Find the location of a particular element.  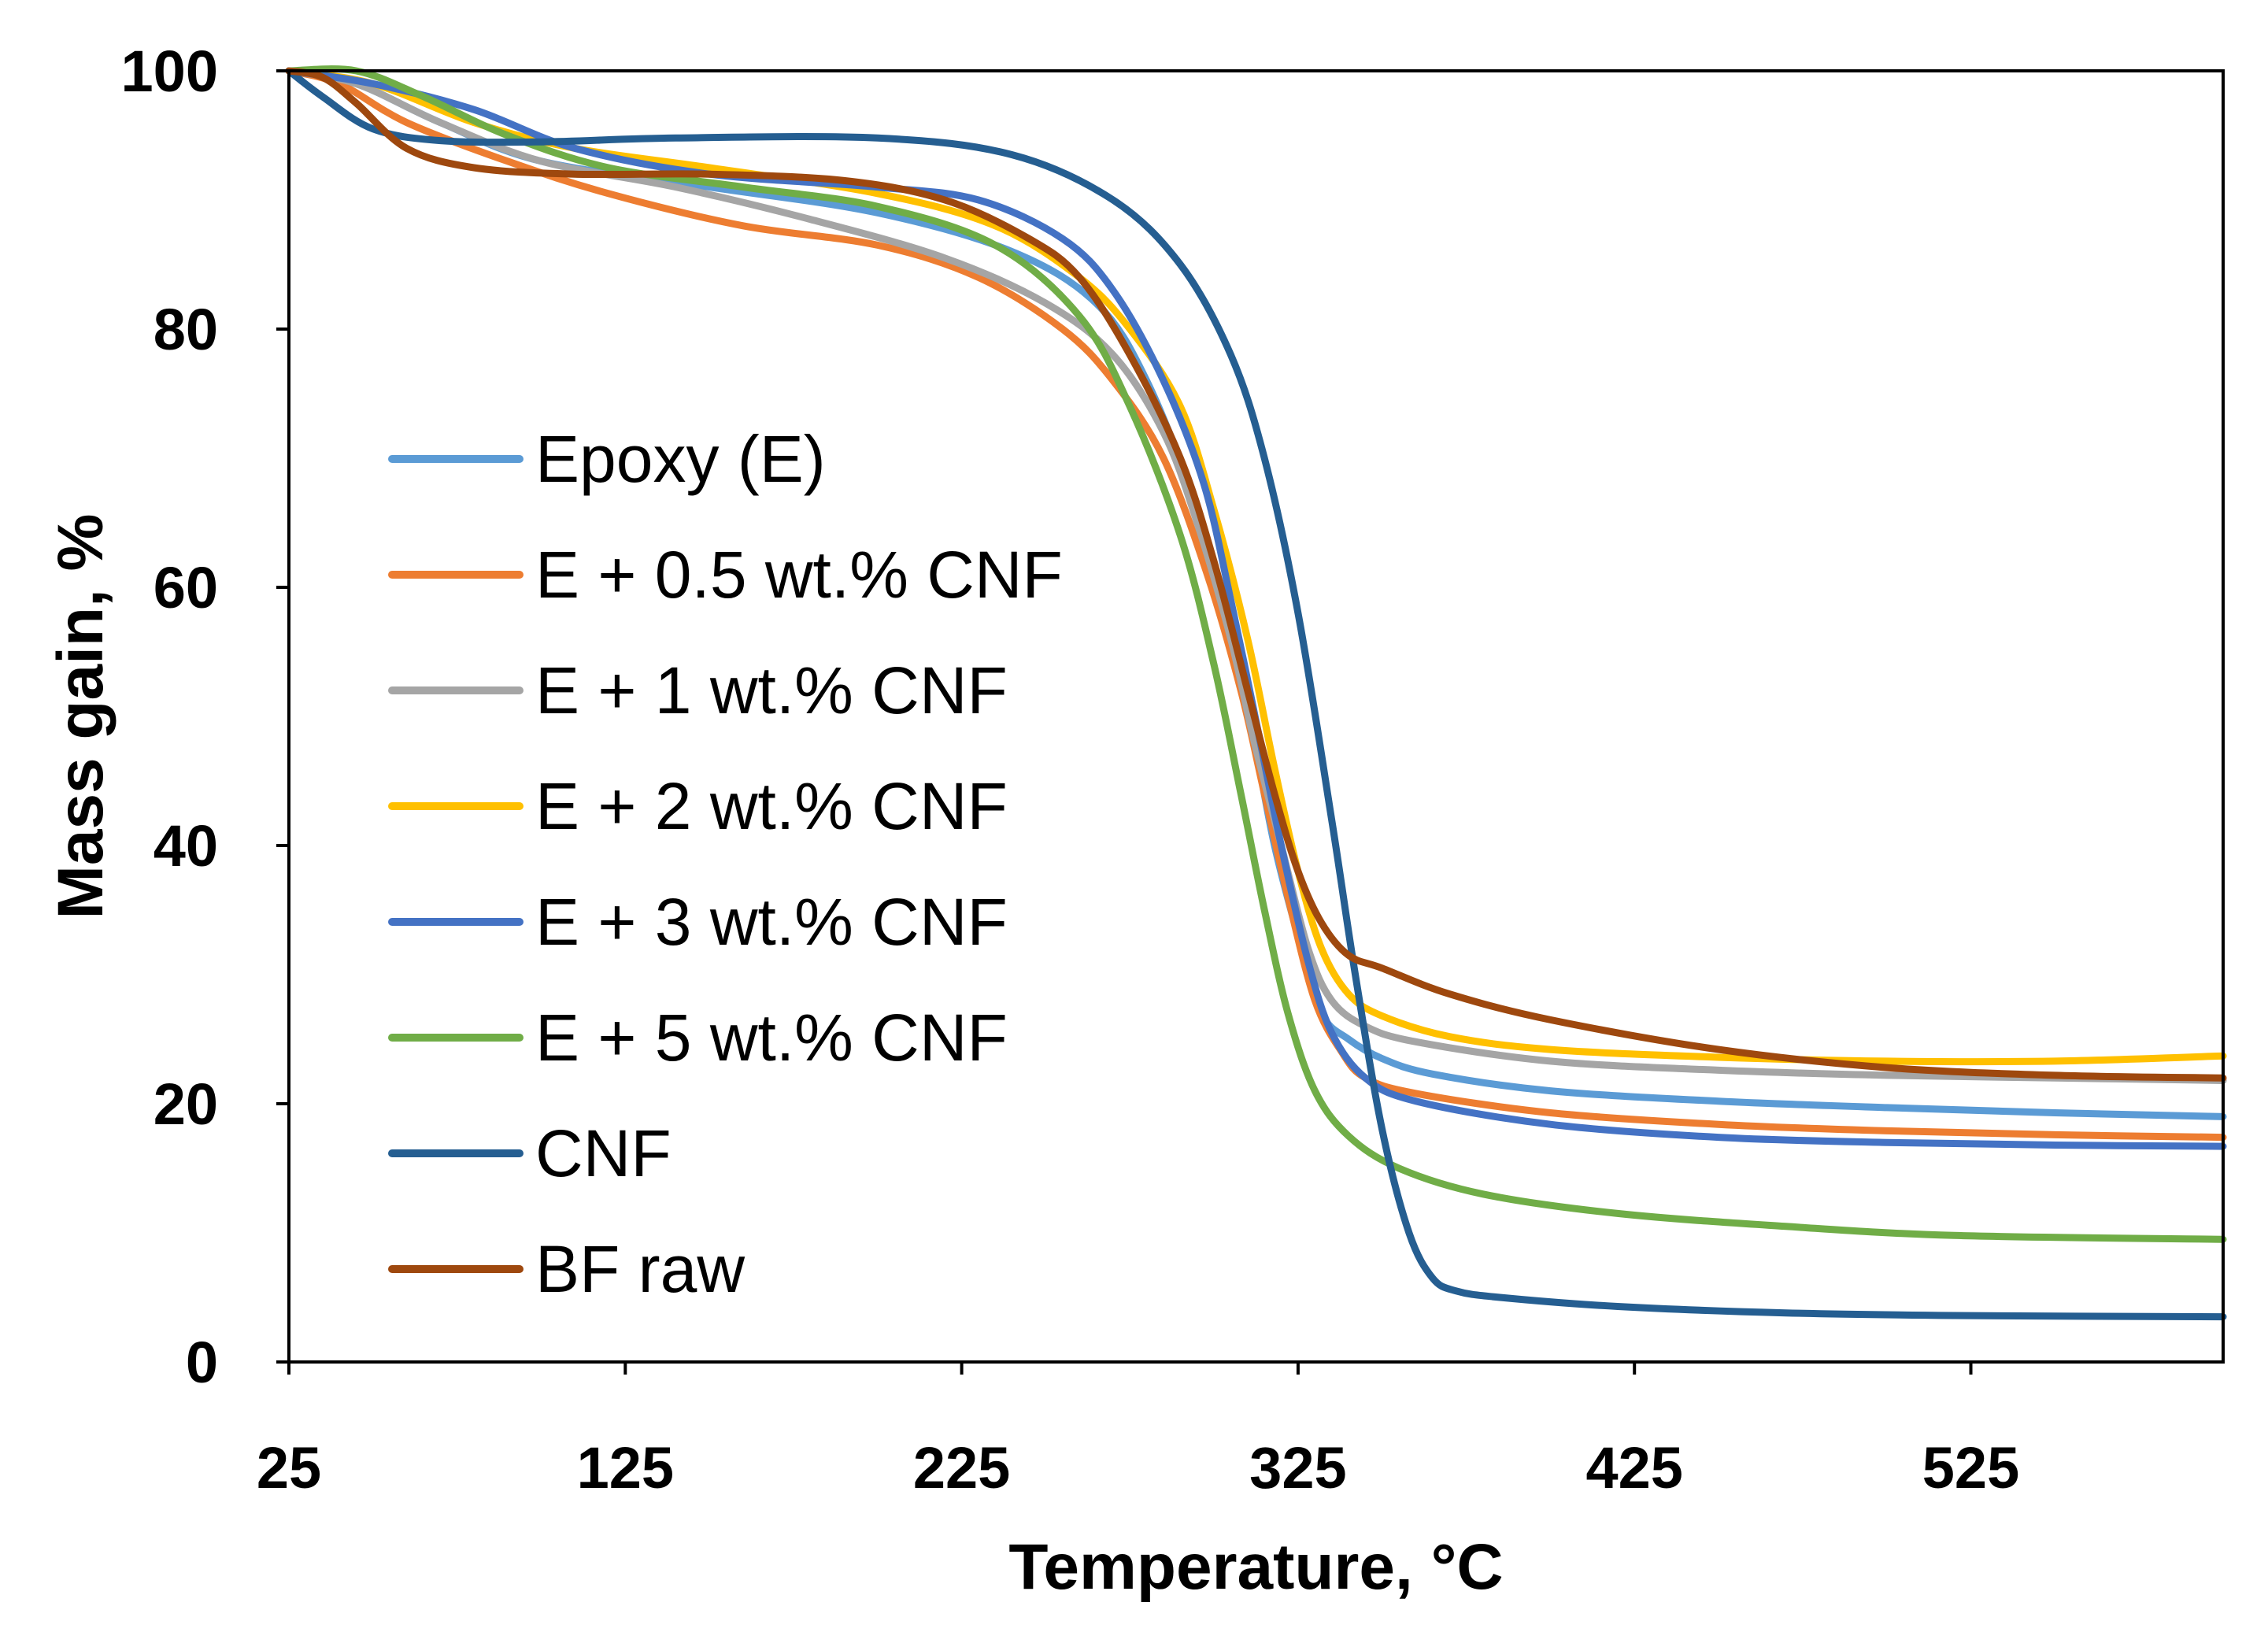

y-tick-label: 40 is located at coordinates (186, 846).